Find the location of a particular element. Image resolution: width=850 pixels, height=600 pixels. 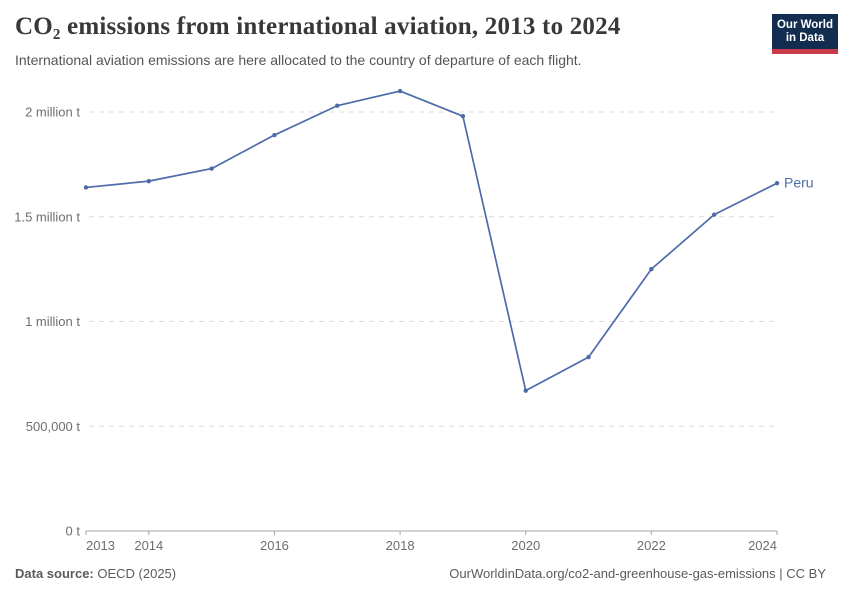

owid-logo-line2: in Data is located at coordinates (805, 38).